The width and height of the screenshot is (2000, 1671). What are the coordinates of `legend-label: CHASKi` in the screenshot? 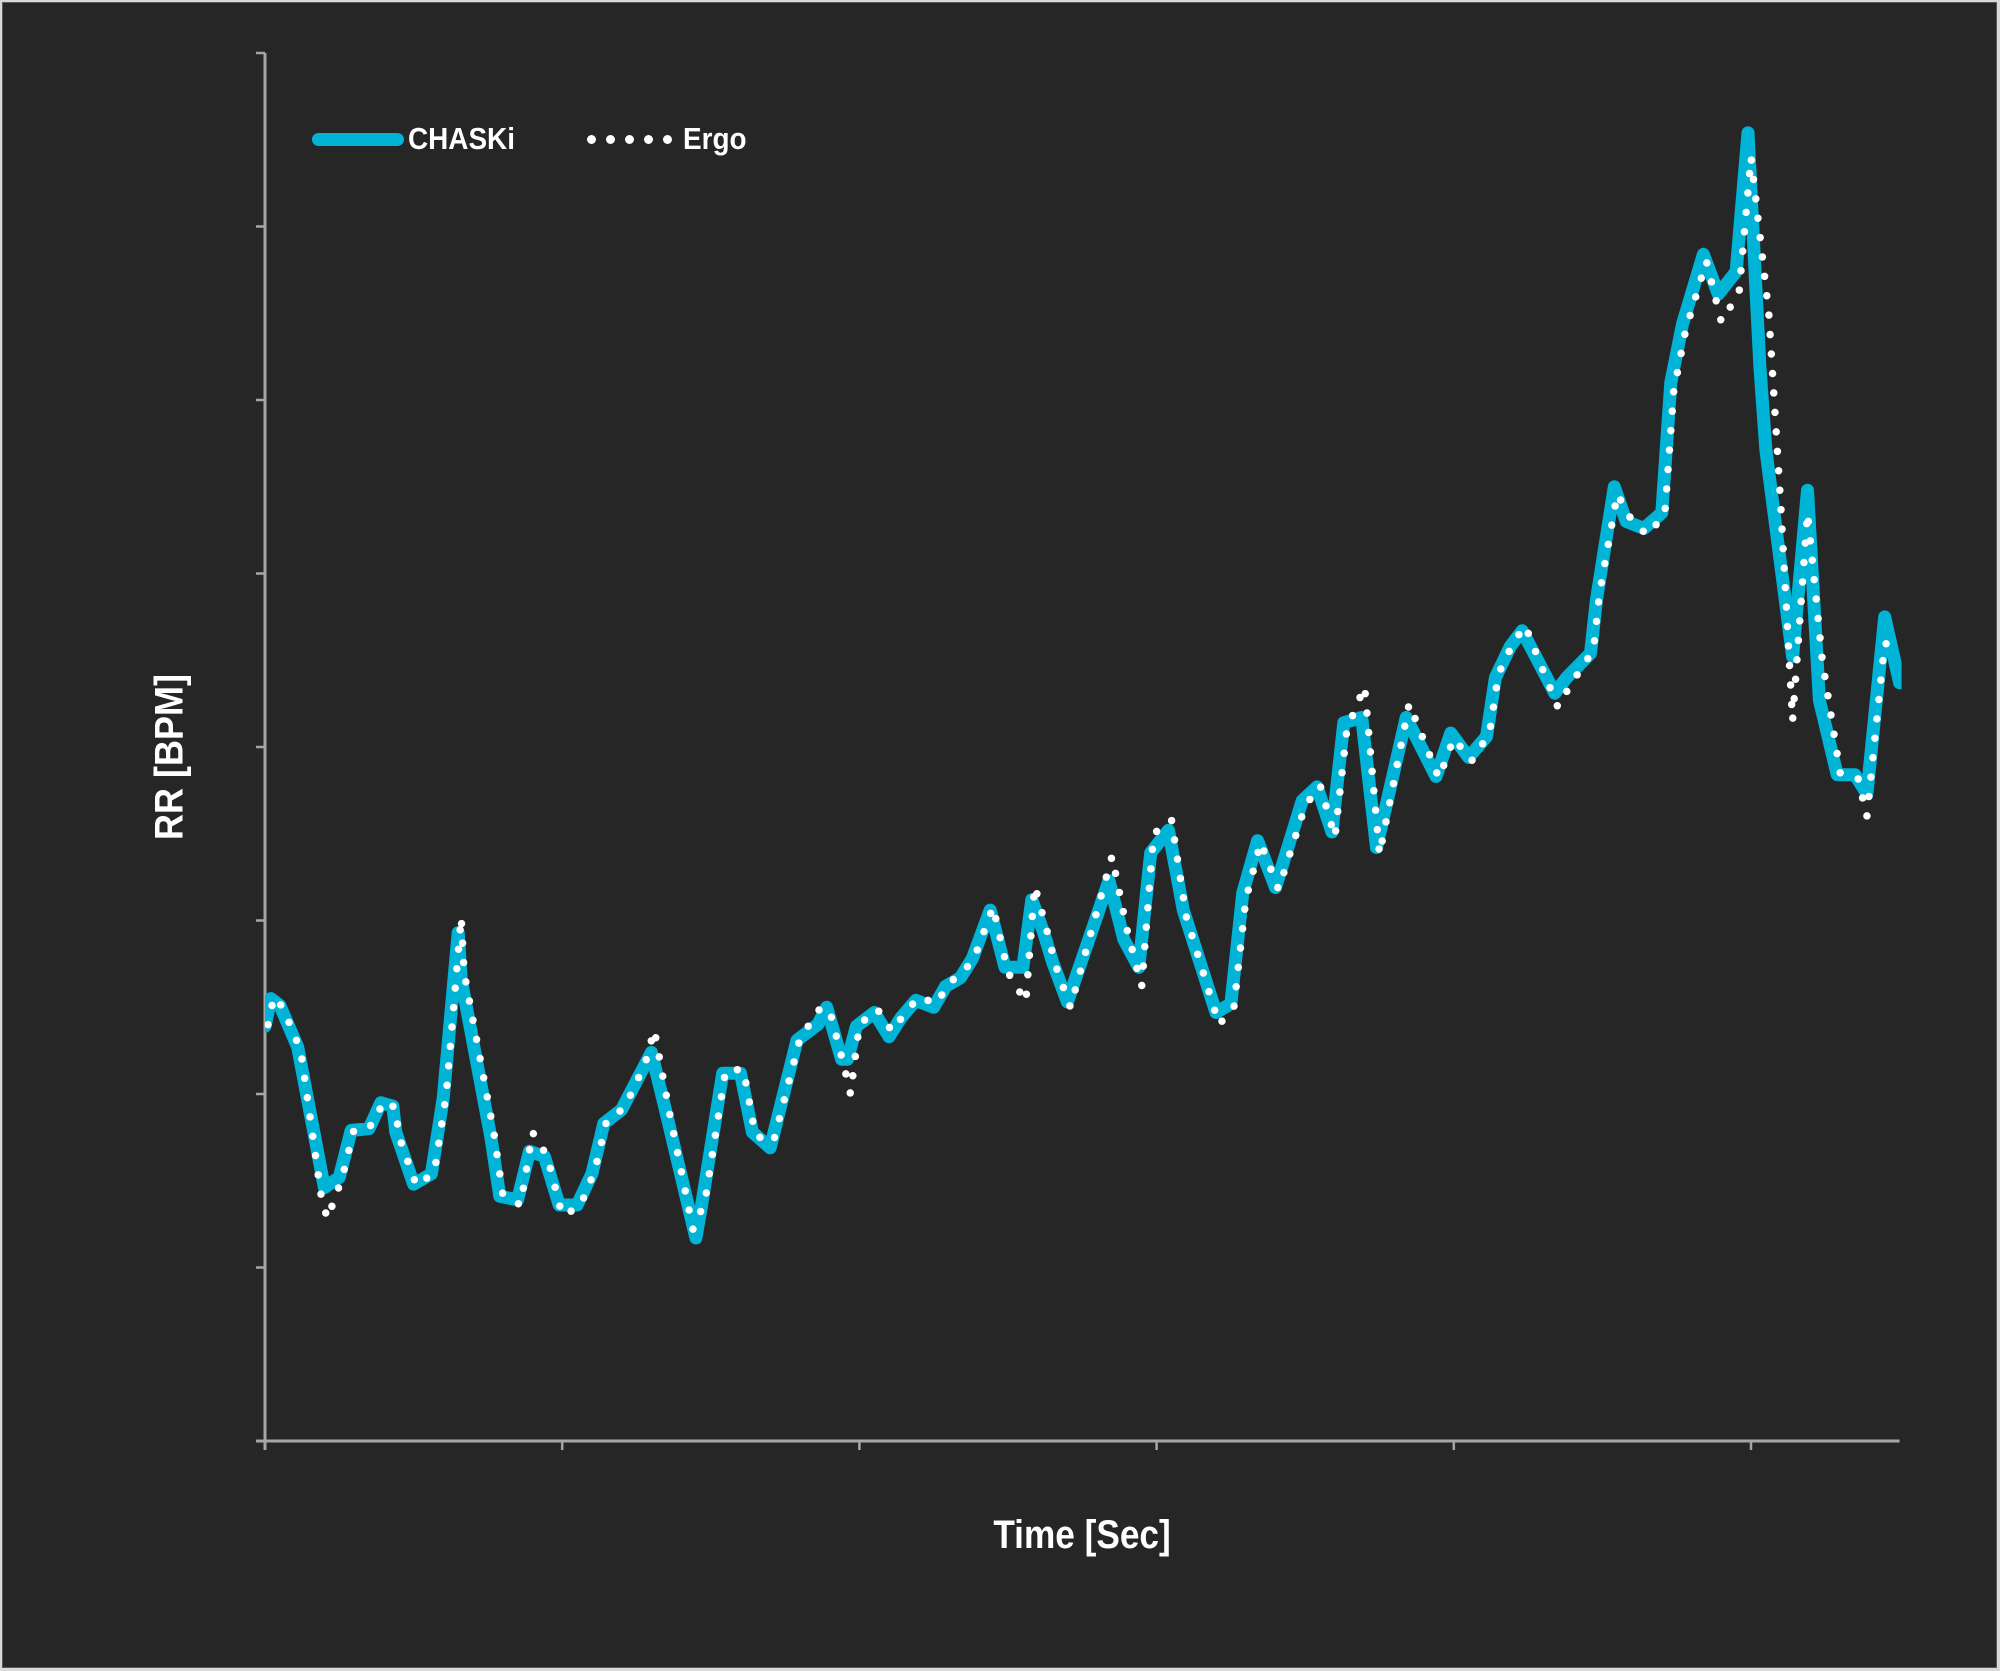 It's located at (461, 138).